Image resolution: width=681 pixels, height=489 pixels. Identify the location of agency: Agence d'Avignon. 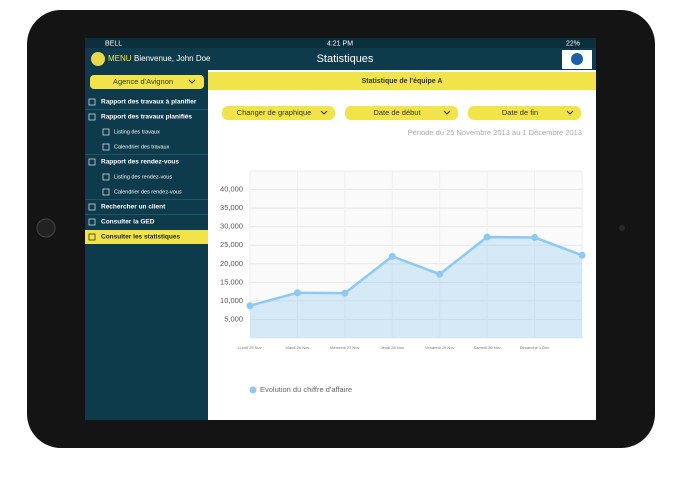
(143, 81).